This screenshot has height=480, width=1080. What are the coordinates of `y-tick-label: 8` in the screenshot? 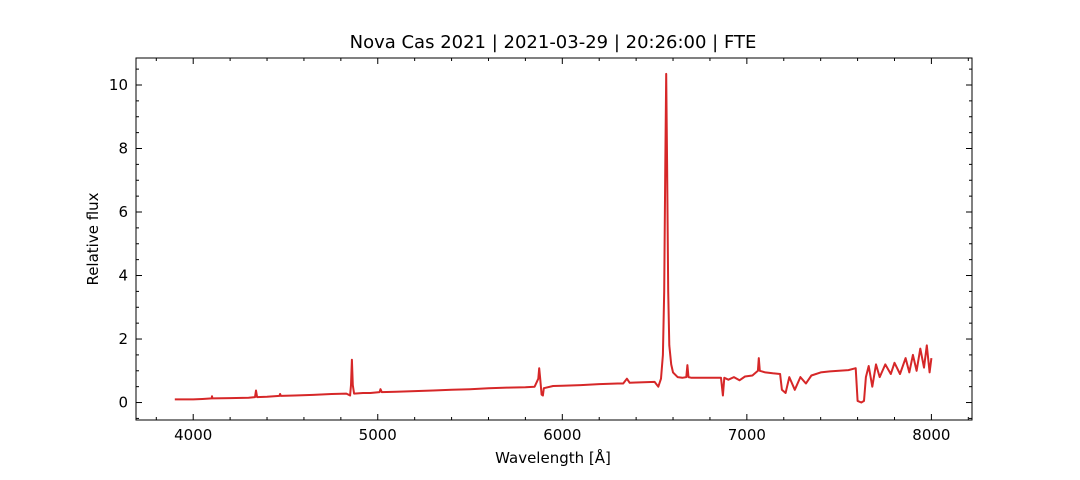 It's located at (123, 149).